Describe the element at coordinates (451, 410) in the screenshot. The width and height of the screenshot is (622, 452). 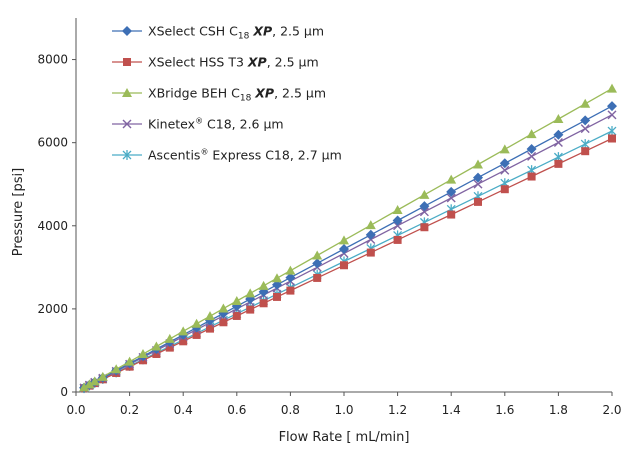
I see `x-tick-label: 1.4` at that location.